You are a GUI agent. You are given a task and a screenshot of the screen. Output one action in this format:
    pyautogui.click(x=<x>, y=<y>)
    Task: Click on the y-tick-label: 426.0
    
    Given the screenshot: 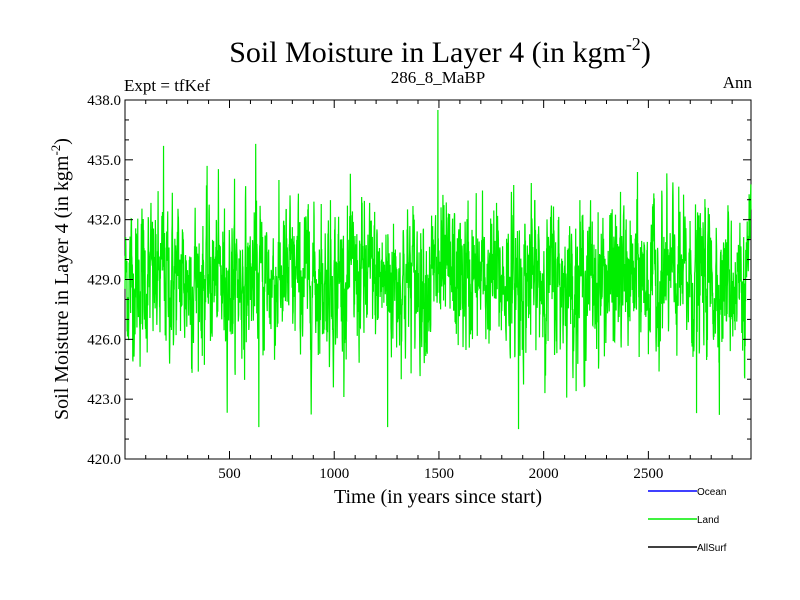 What is the action you would take?
    pyautogui.click(x=104, y=340)
    